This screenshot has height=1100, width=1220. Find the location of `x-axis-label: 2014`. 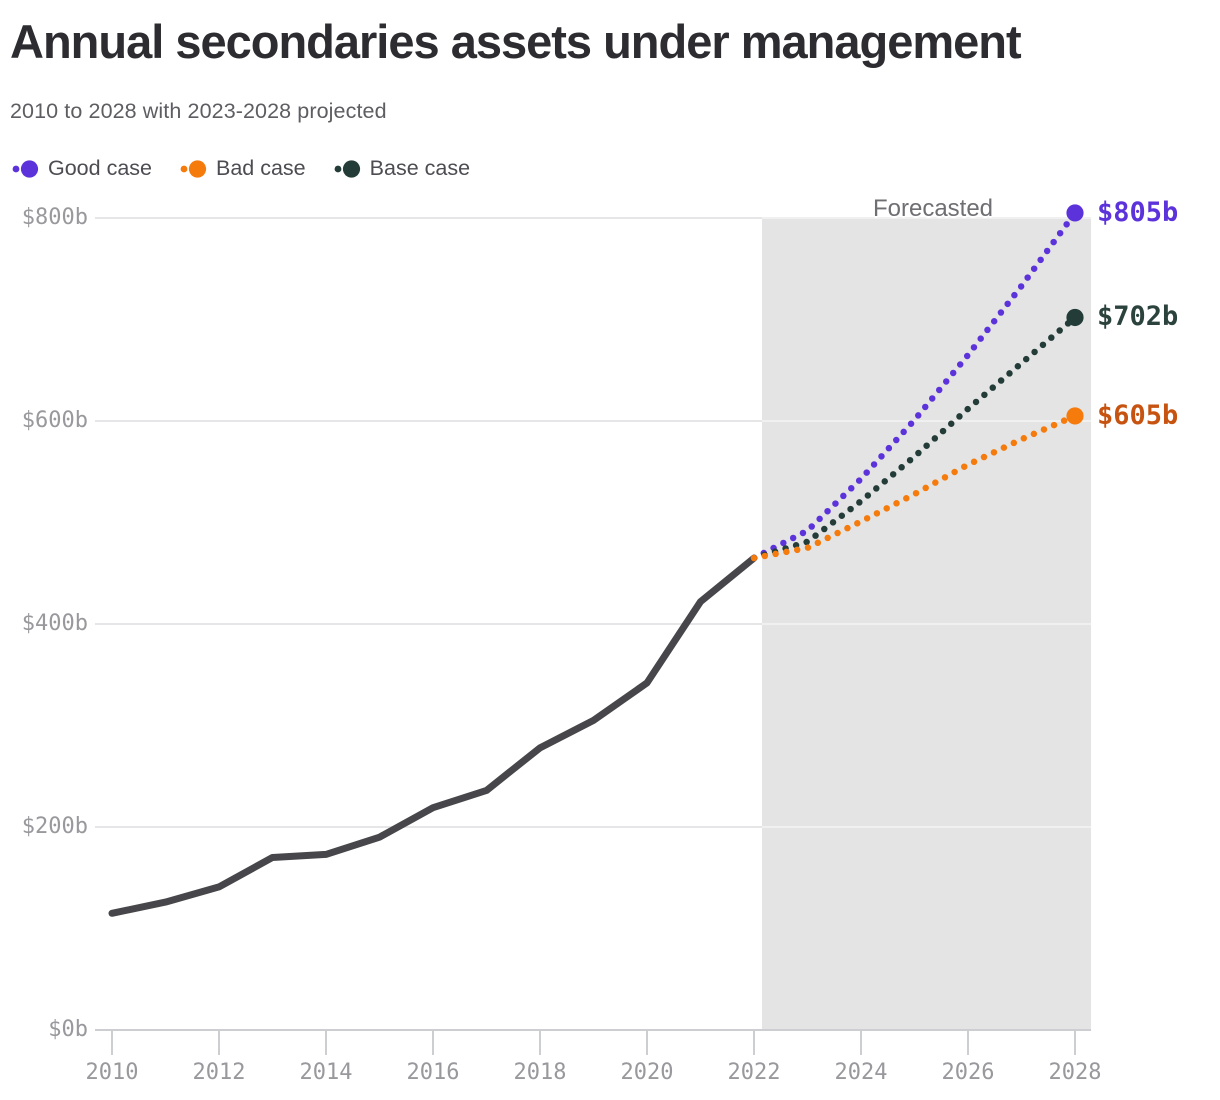

x-axis-label: 2014 is located at coordinates (326, 1072).